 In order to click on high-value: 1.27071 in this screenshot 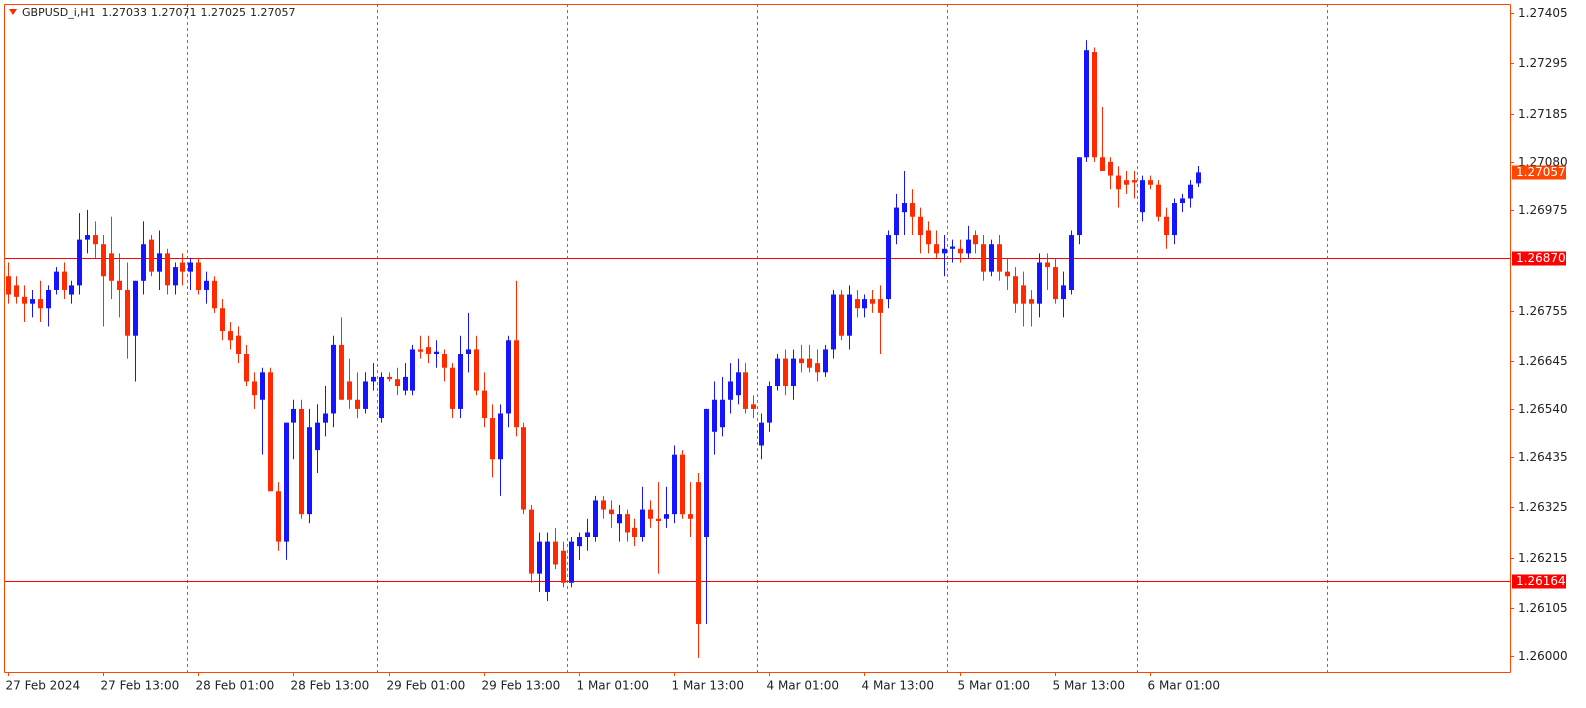, I will do `click(174, 12)`.